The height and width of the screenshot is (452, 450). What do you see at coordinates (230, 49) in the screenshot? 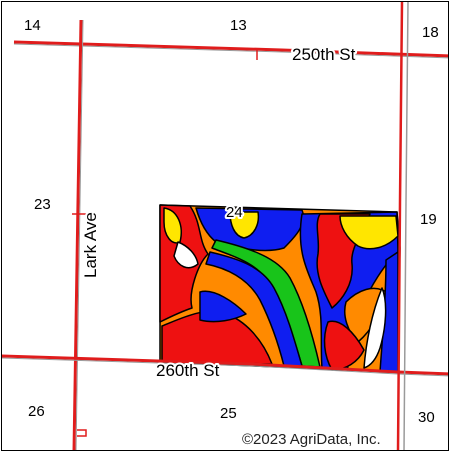
I see `road-250th-st` at bounding box center [230, 49].